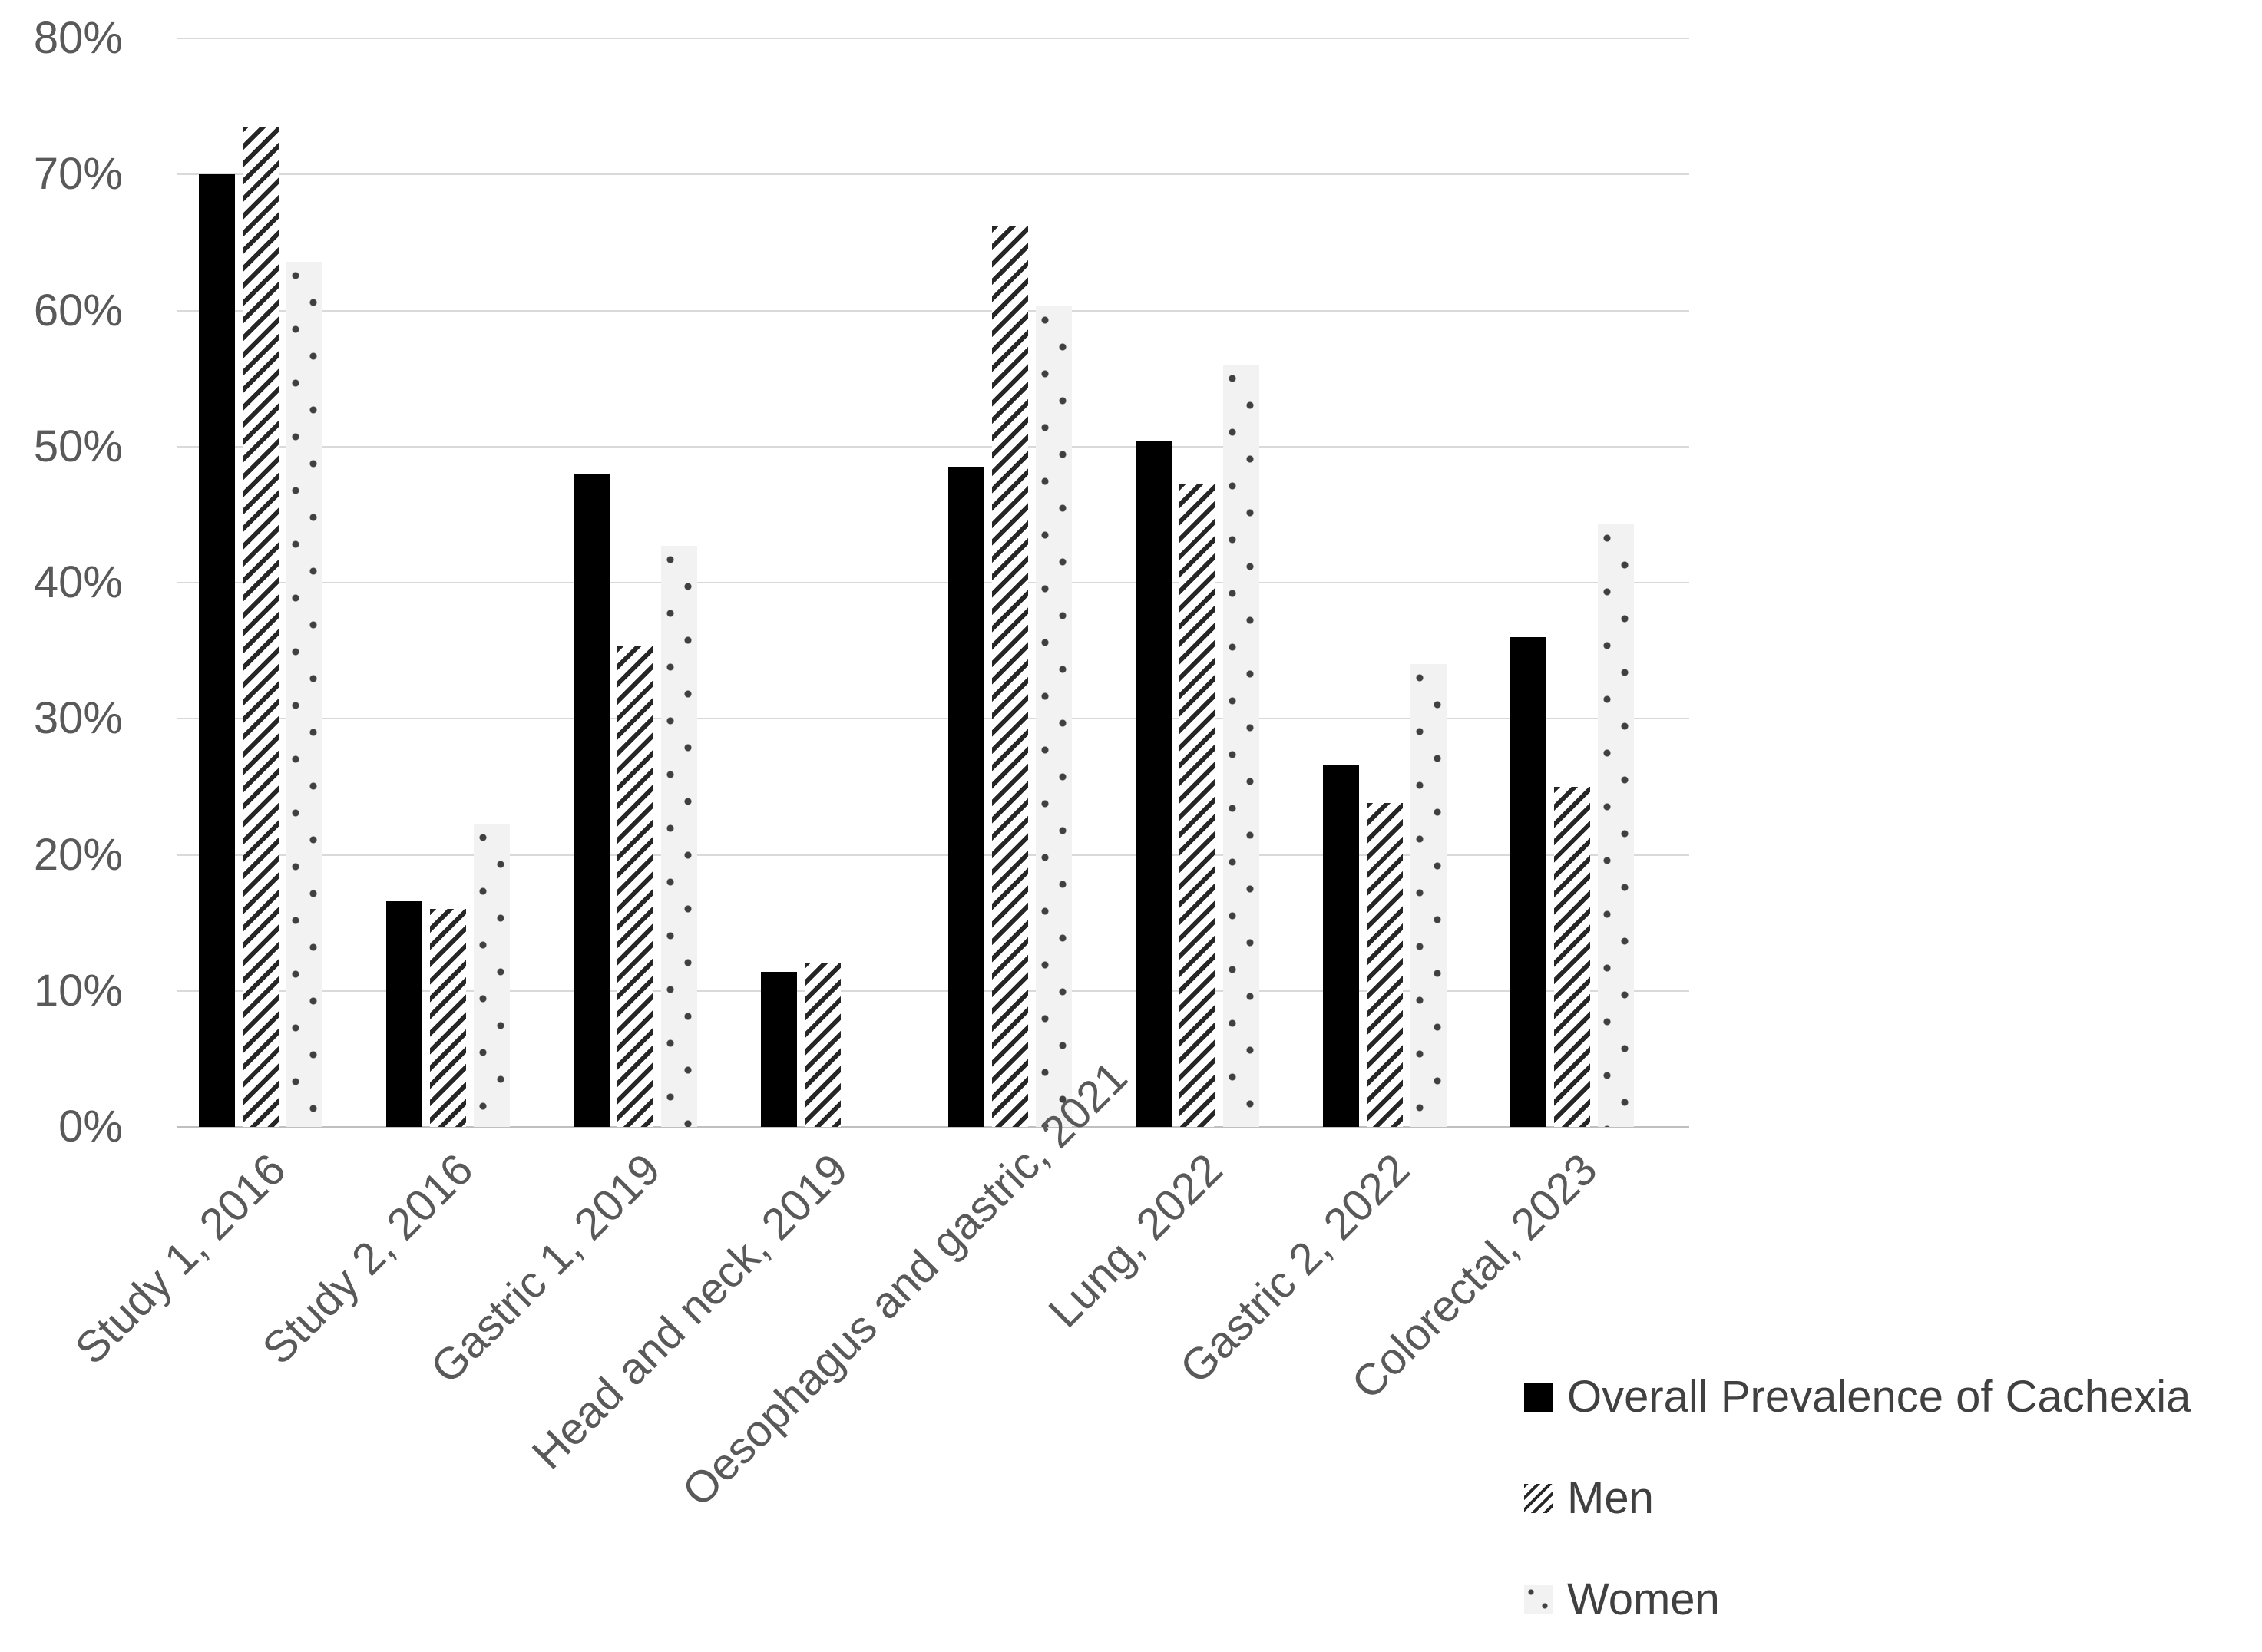 The height and width of the screenshot is (1652, 2262). I want to click on y-tick-label-80pct: 80%, so click(78, 38).